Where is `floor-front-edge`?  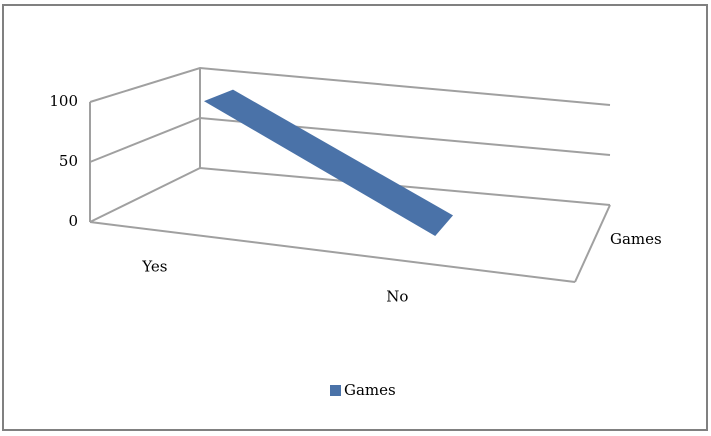
floor-front-edge is located at coordinates (332, 252).